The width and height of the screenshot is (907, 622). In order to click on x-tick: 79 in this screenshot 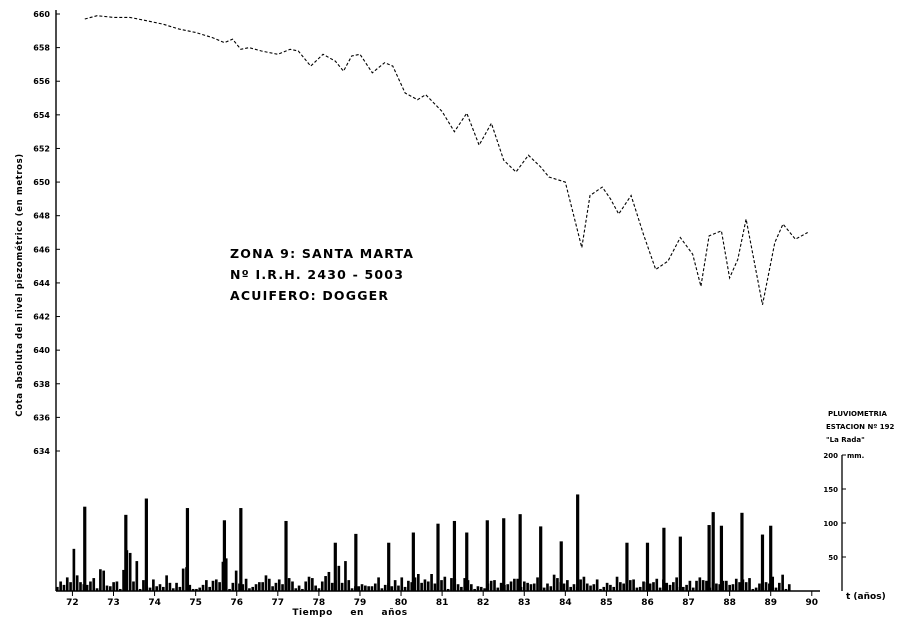, I will do `click(360, 599)`.